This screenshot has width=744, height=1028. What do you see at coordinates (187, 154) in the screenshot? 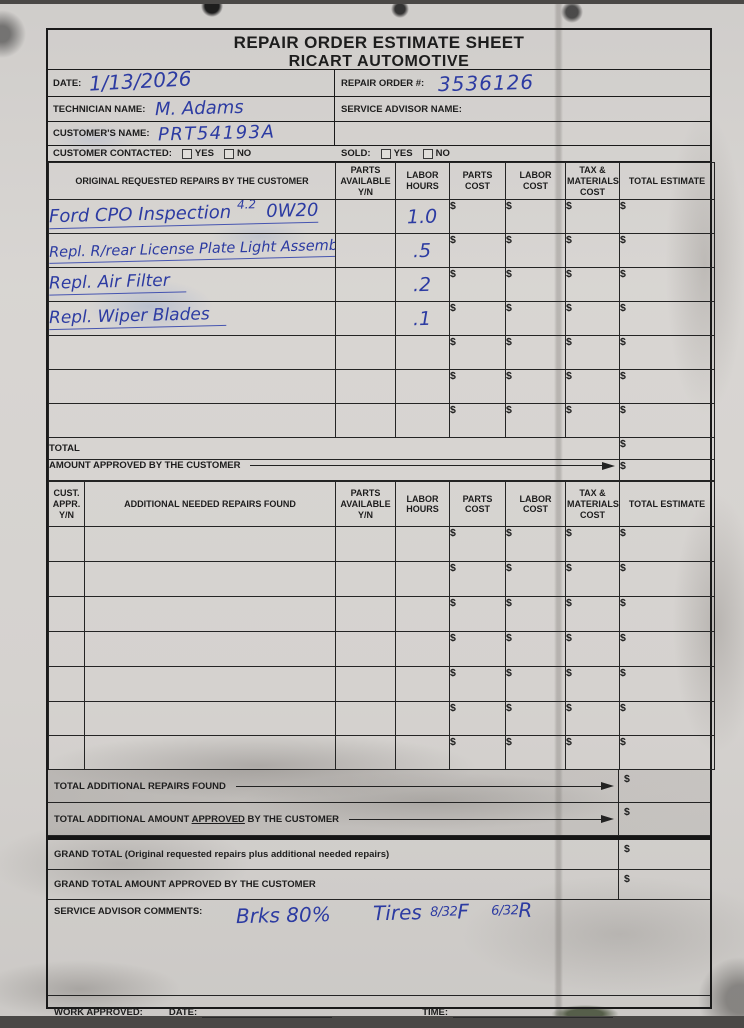
I see `customer-contacted-yes-checkbox` at bounding box center [187, 154].